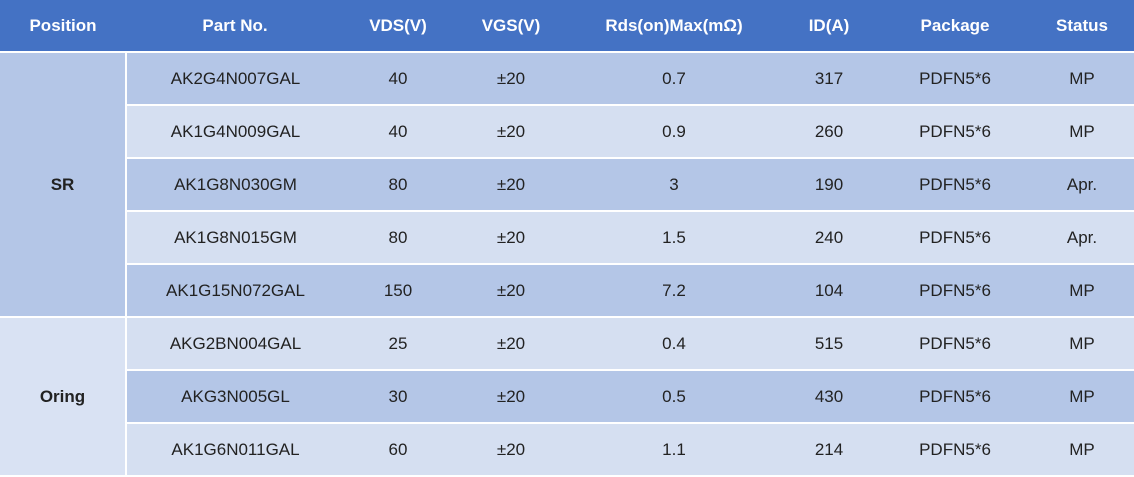  I want to click on table-row: AK1G8N030GM 80 ±20 3 190 PDFN5*6 Apr., so click(567, 185).